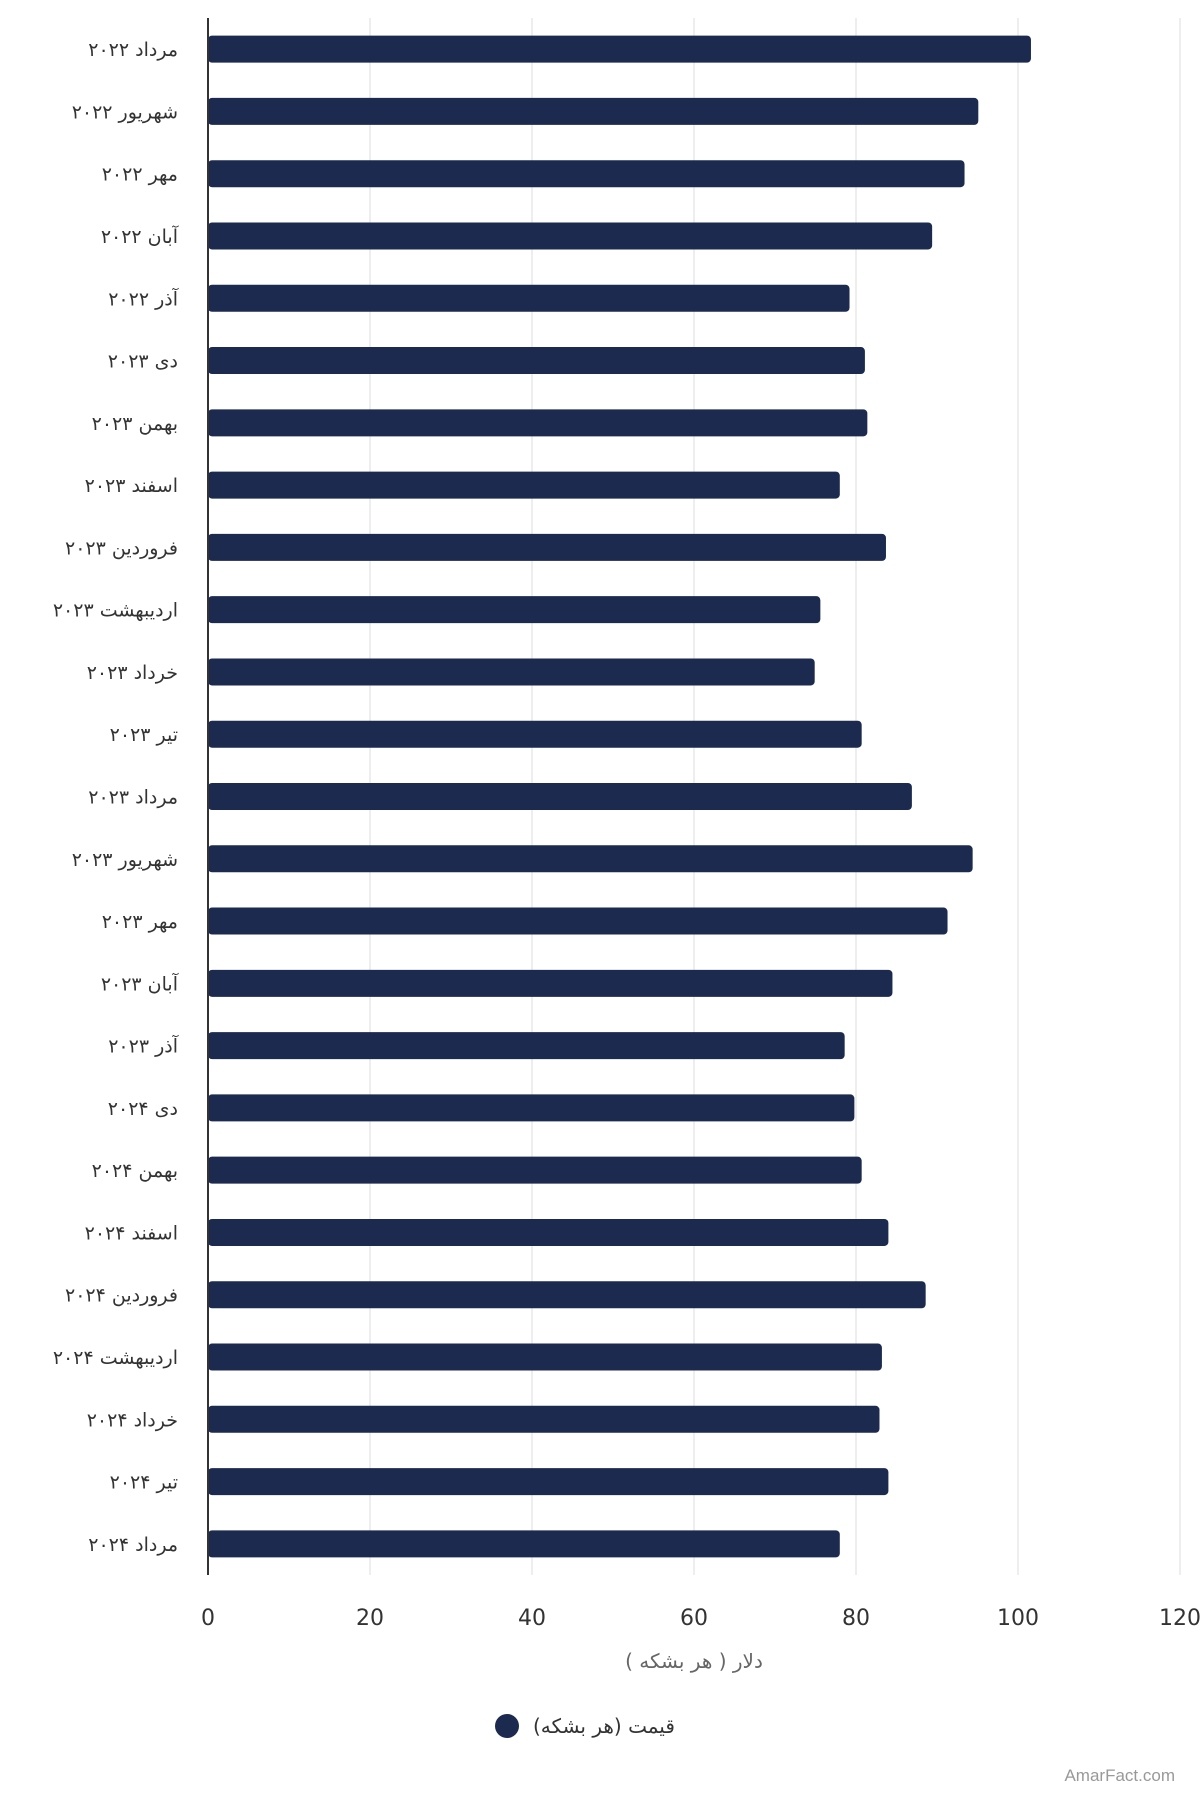 The image size is (1200, 1800). I want to click on category-label: آذر ۲۰۲۳, so click(143, 1046).